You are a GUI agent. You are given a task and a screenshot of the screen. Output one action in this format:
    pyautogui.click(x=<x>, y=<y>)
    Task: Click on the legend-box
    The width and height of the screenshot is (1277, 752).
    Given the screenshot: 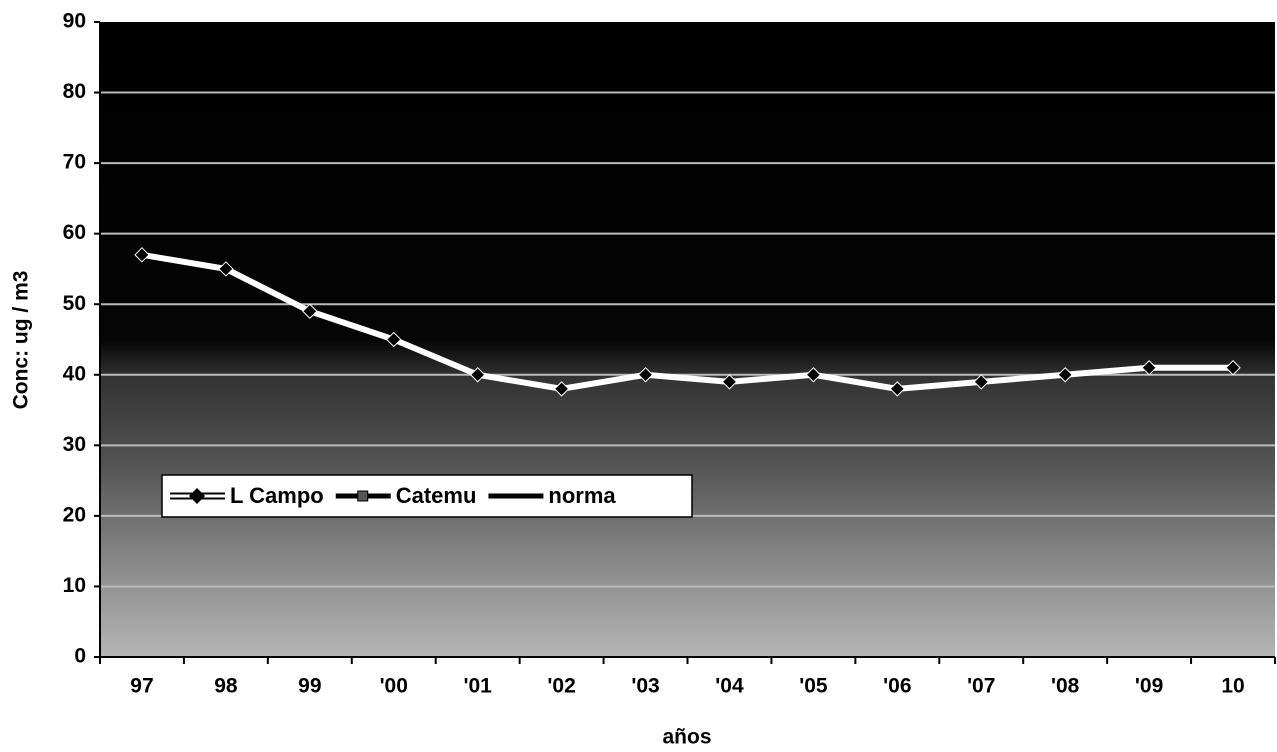 What is the action you would take?
    pyautogui.click(x=427, y=496)
    